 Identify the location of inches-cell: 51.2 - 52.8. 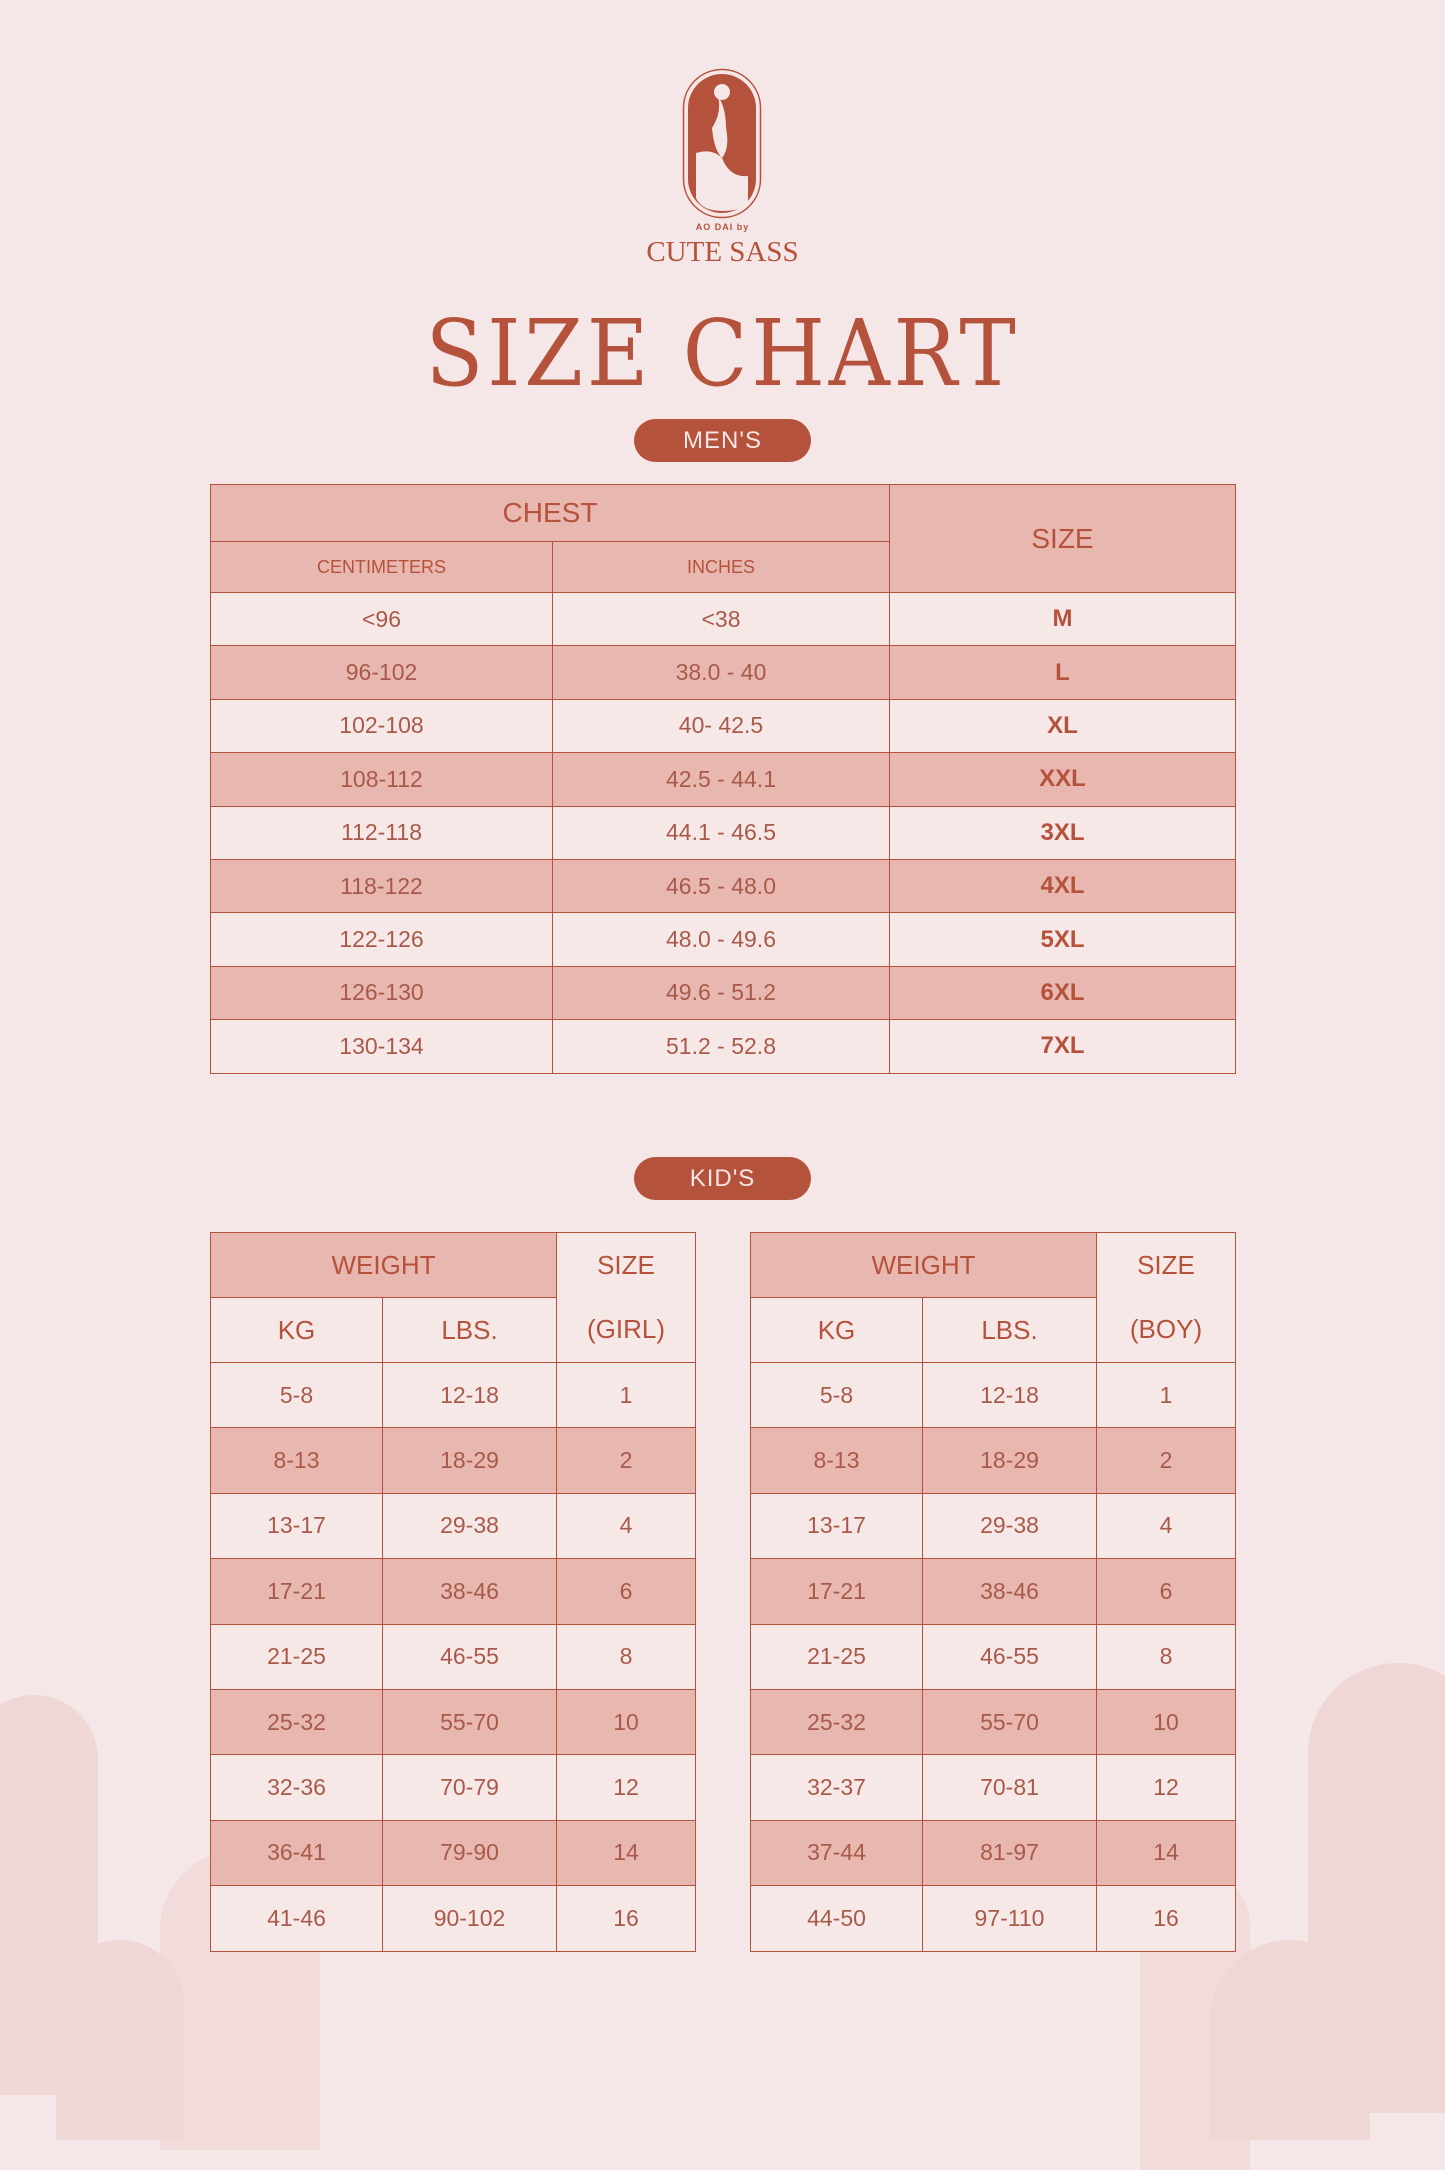
(721, 1046).